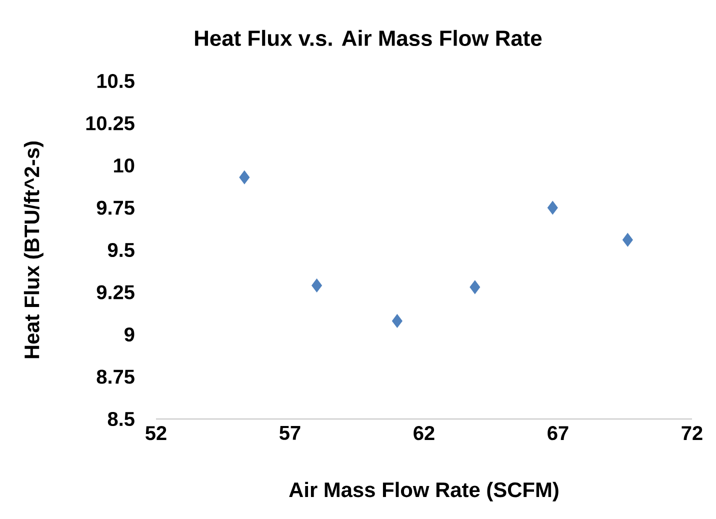  I want to click on y-tick-label: 9.5, so click(121, 250).